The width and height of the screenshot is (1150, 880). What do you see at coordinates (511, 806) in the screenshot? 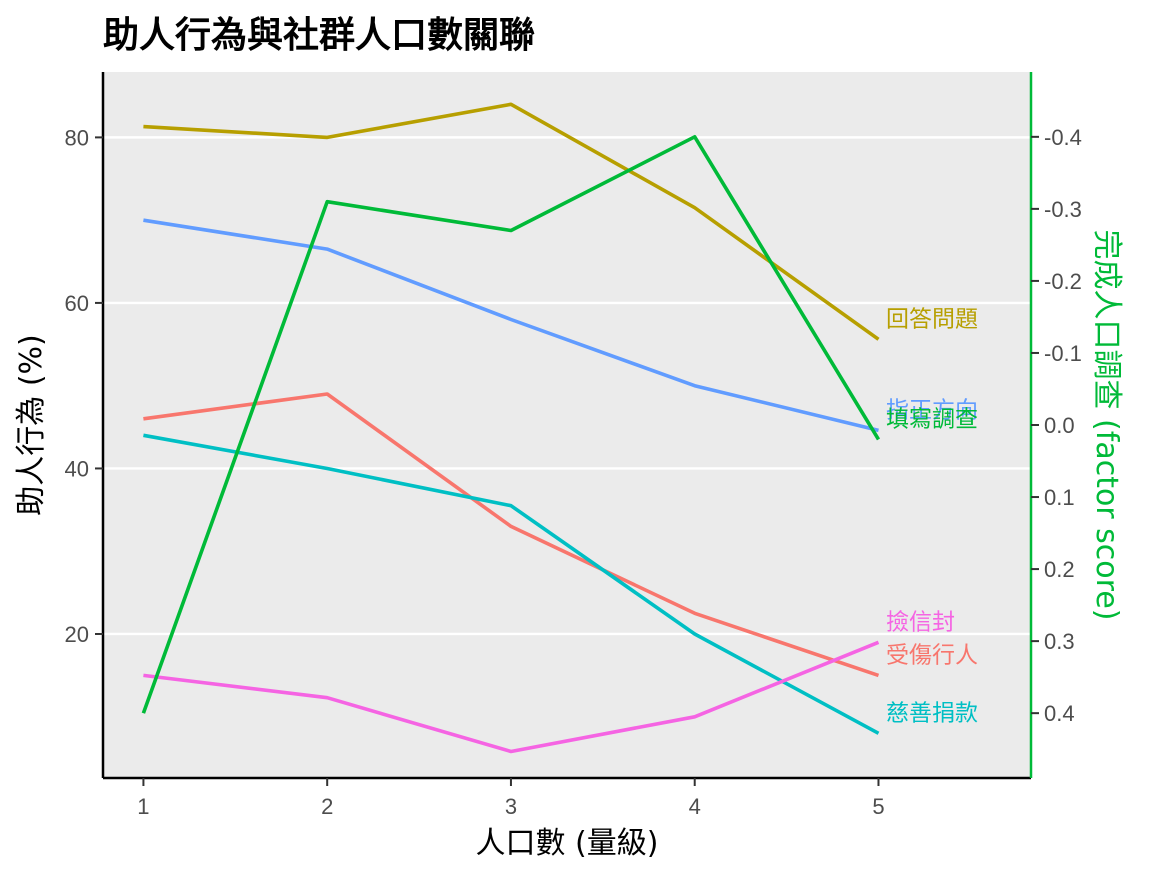
I see `x-tick-label-2: 3` at bounding box center [511, 806].